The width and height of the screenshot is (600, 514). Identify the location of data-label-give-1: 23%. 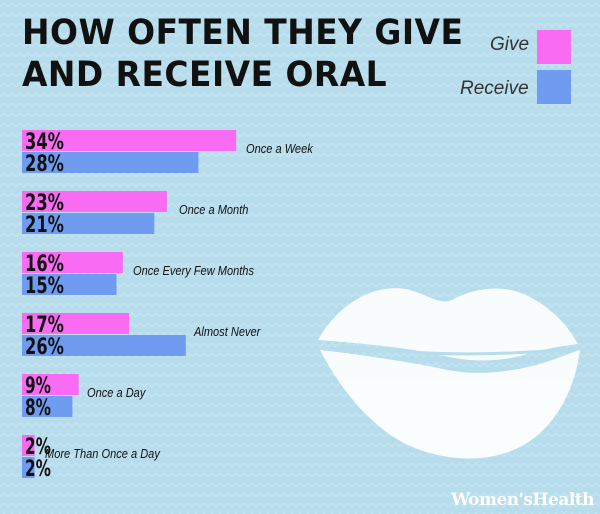
(44, 203).